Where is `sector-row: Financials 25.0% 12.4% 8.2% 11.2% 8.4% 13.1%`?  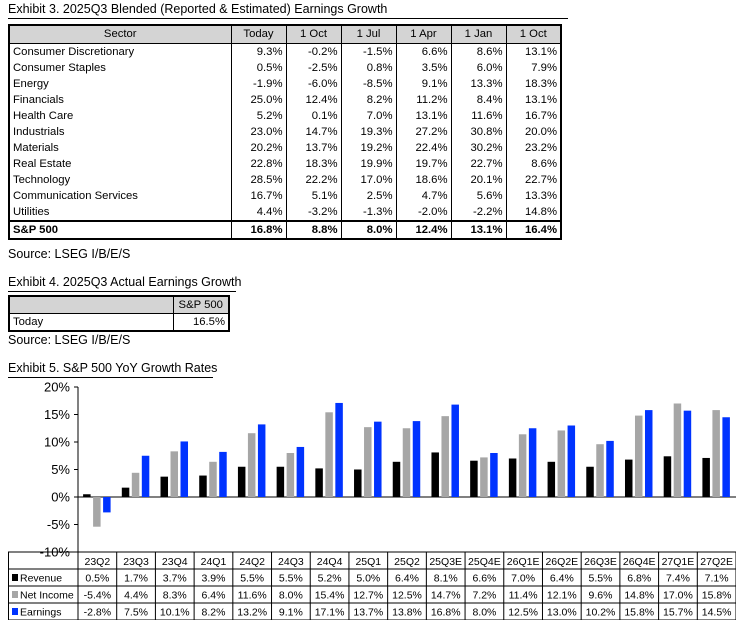
sector-row: Financials 25.0% 12.4% 8.2% 11.2% 8.4% 13.1% is located at coordinates (285, 100).